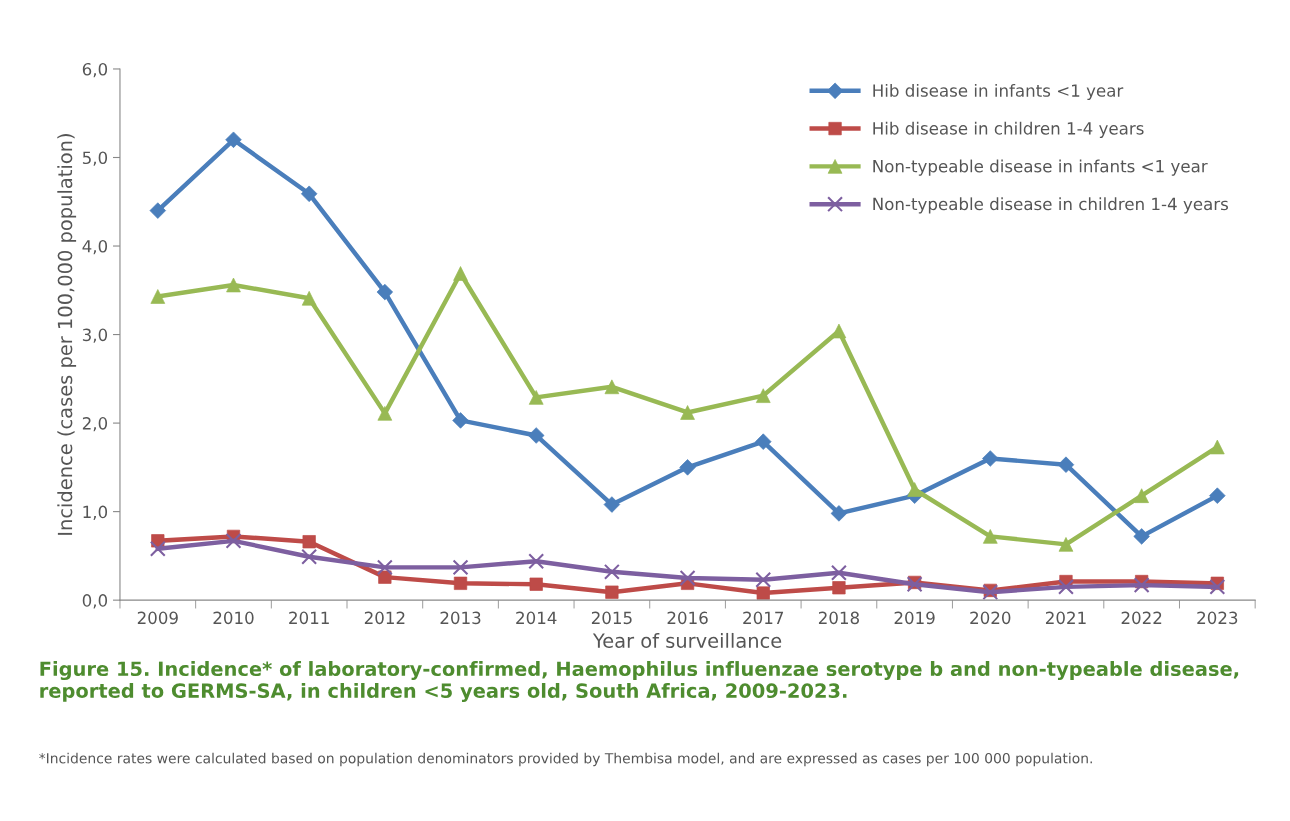 The width and height of the screenshot is (1290, 821). What do you see at coordinates (95, 424) in the screenshot?
I see `y-tick-label: 2,0` at bounding box center [95, 424].